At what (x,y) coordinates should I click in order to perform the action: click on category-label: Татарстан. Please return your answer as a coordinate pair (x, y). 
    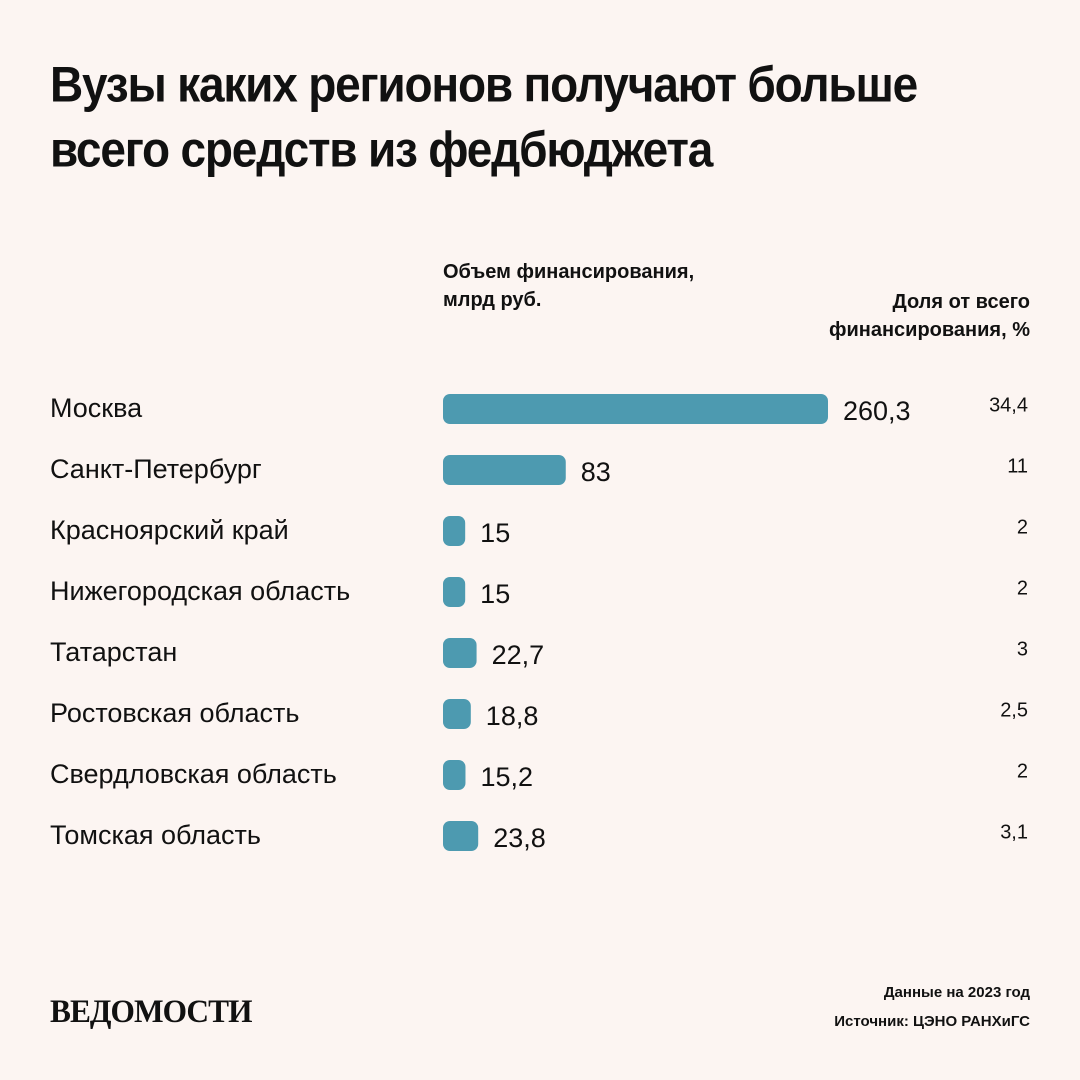
    Looking at the image, I should click on (113, 652).